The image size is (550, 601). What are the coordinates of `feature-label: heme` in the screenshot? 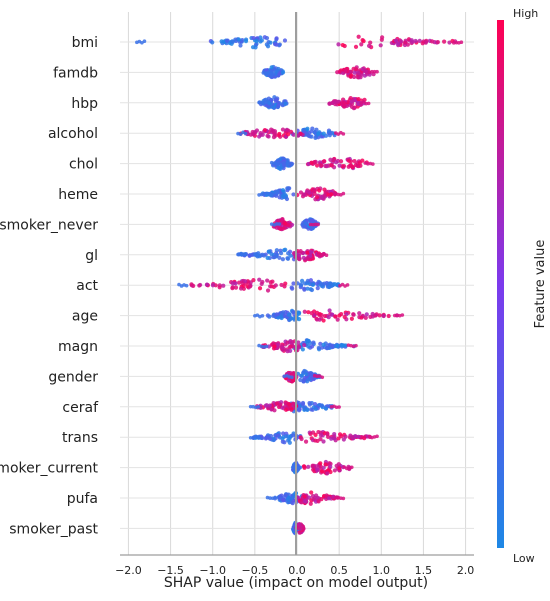 It's located at (78, 195).